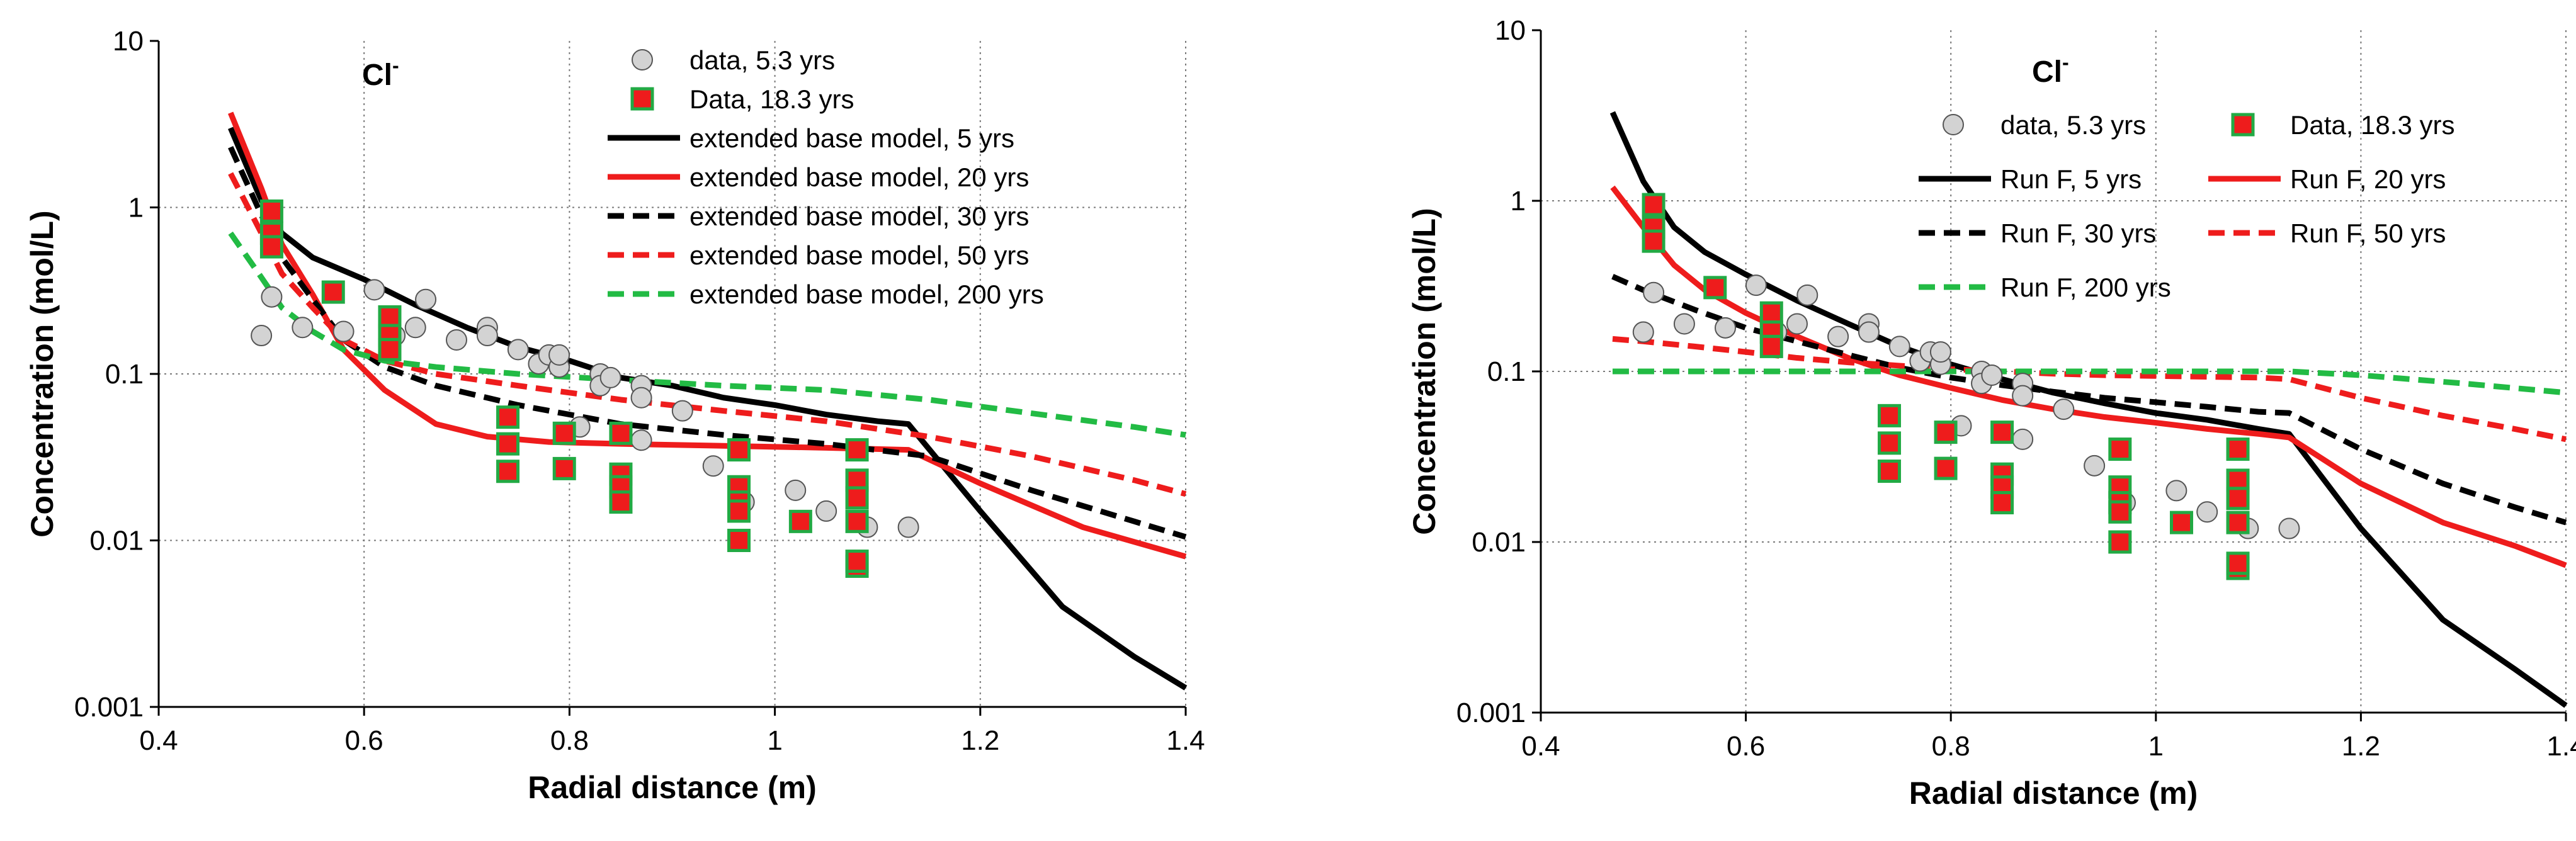  Describe the element at coordinates (866, 294) in the screenshot. I see `legend-label: extended base model, 200 yrs` at that location.